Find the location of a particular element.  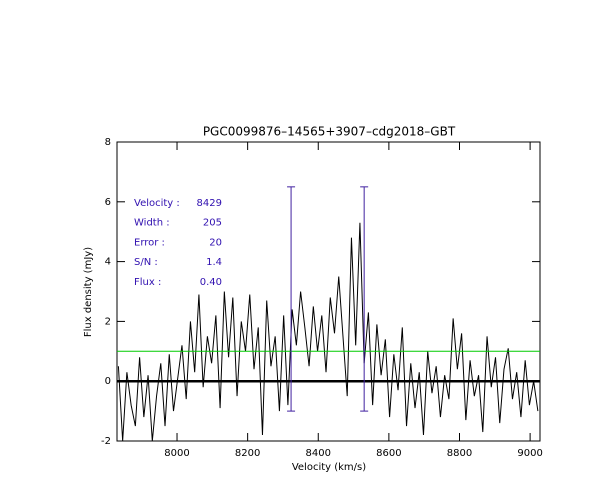

stat-name: Width : is located at coordinates (152, 223).